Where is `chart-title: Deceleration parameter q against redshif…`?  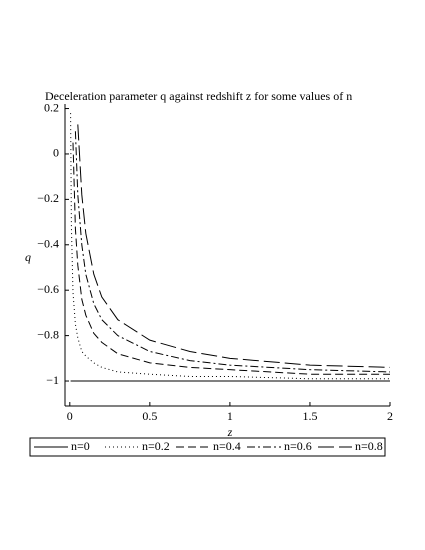 chart-title: Deceleration parameter q against redshif… is located at coordinates (198, 96).